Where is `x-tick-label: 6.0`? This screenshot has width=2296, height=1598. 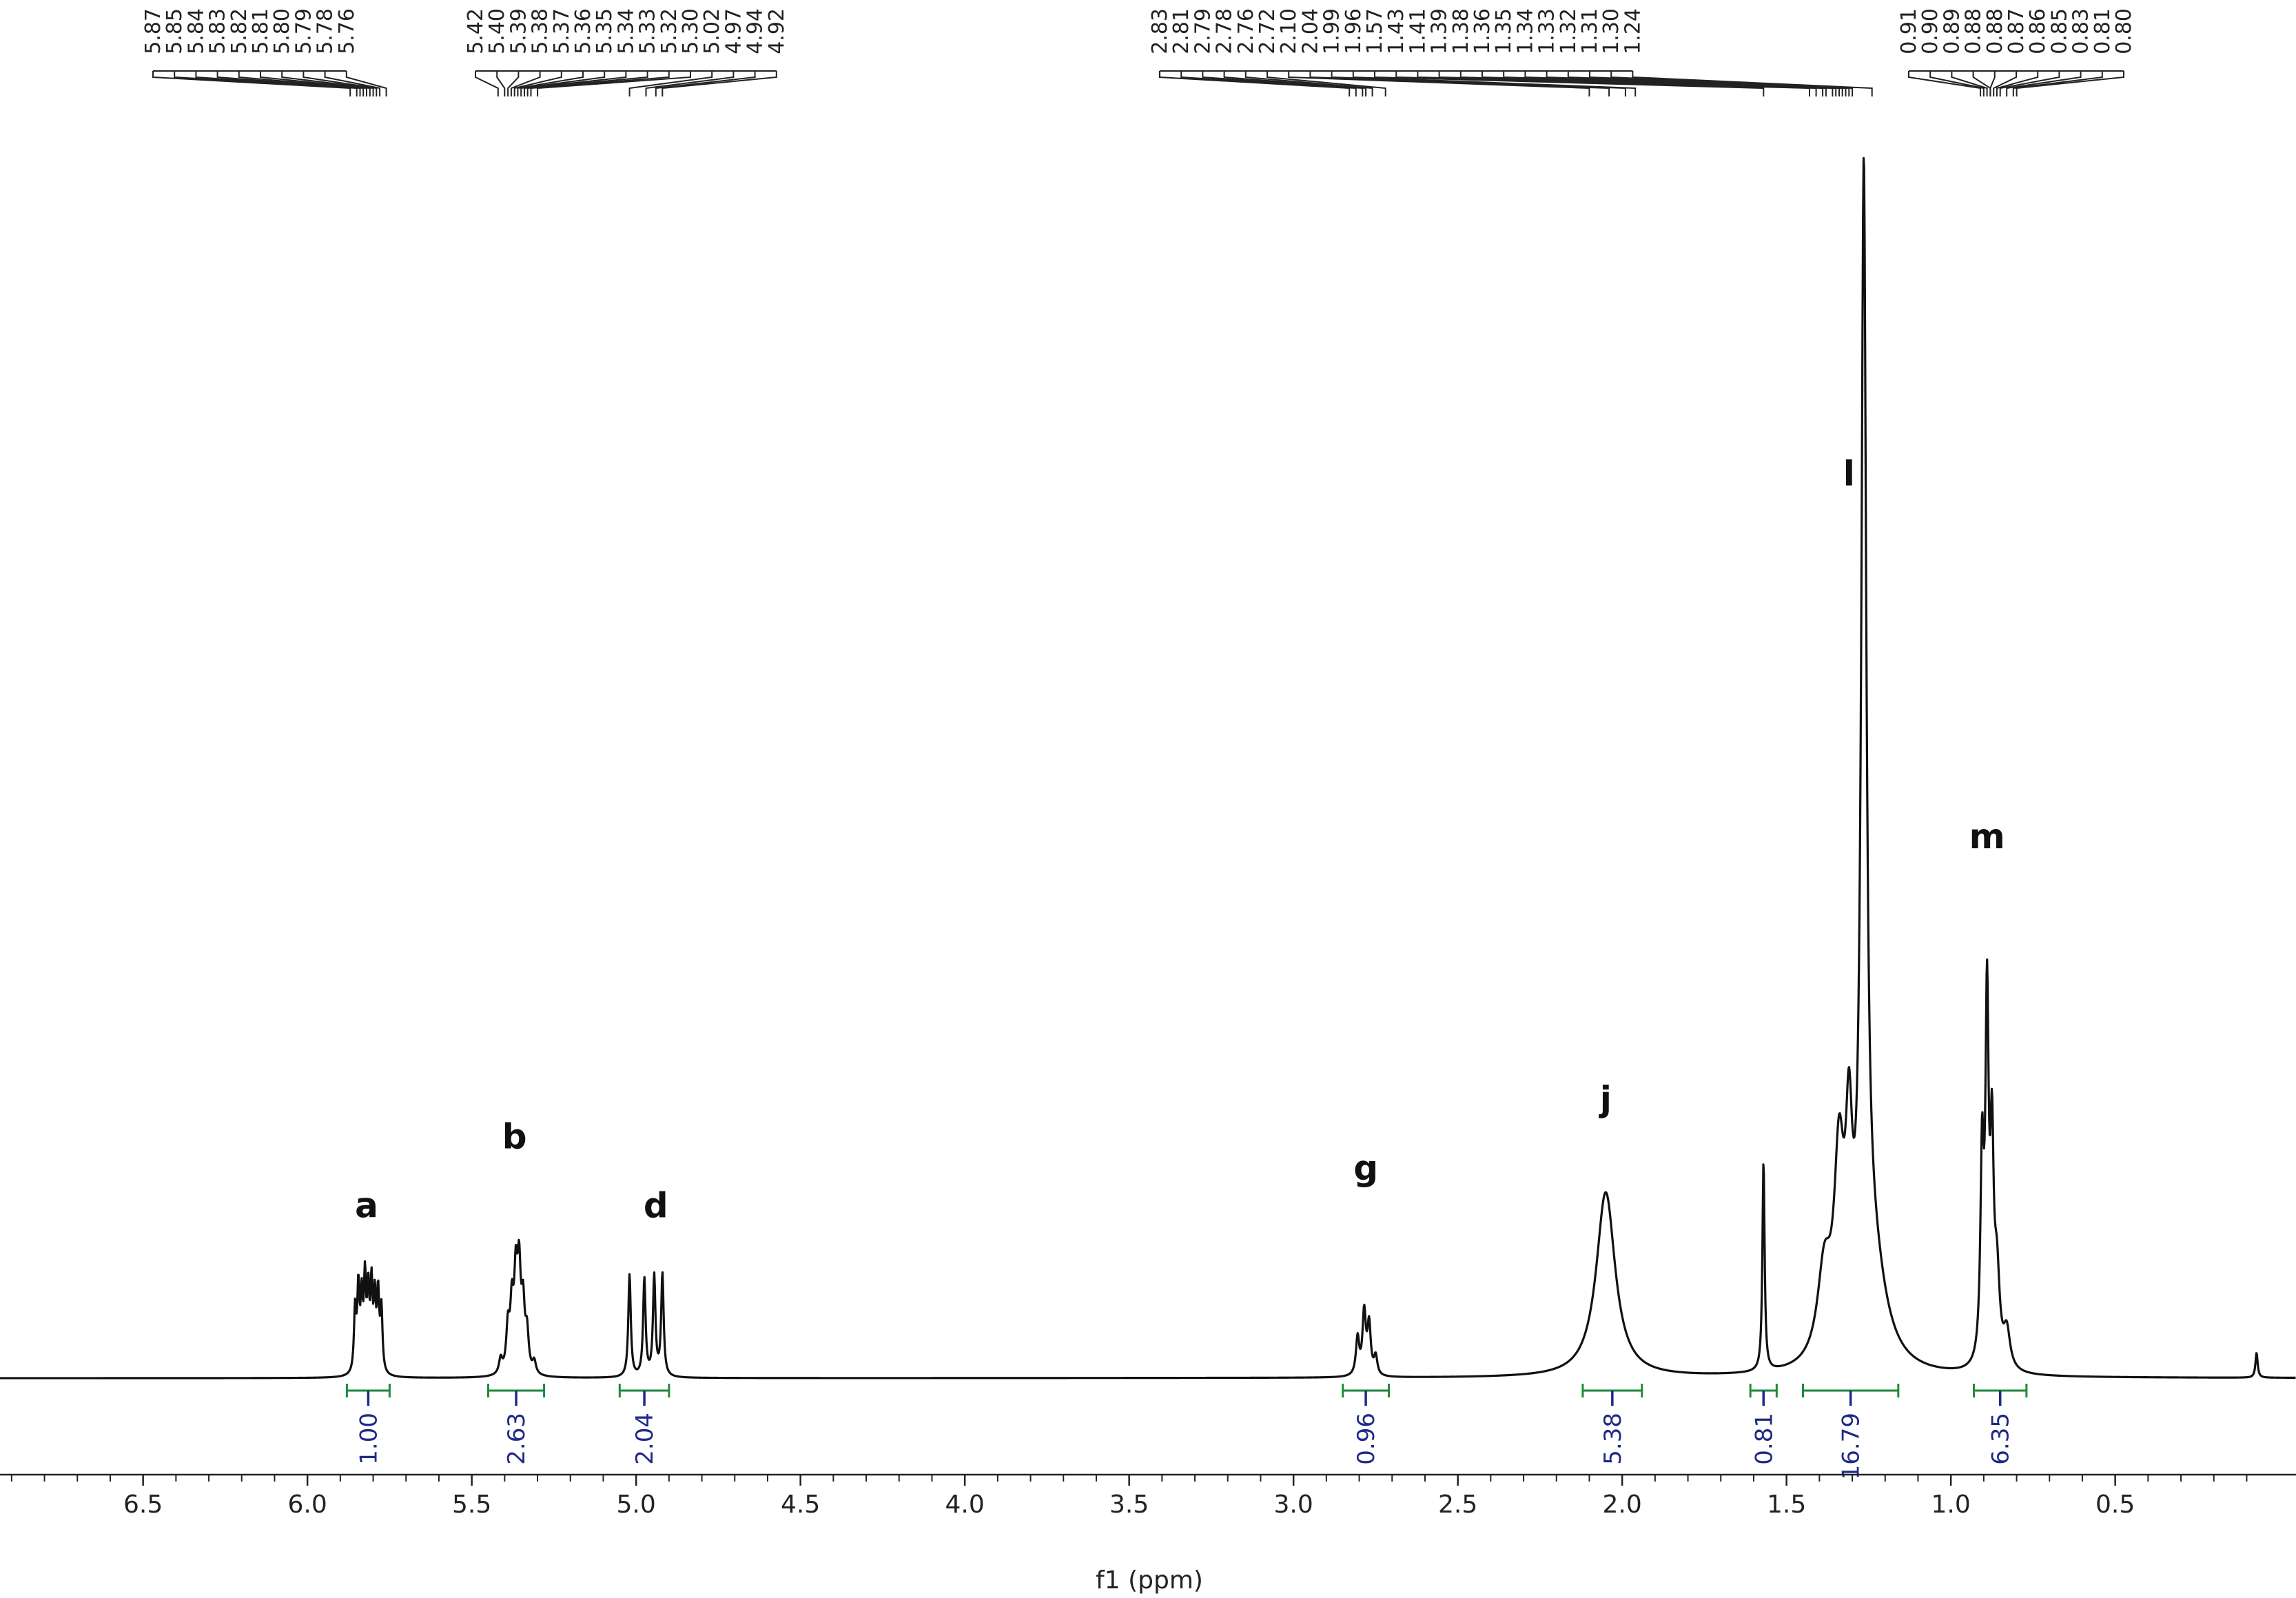 x-tick-label: 6.0 is located at coordinates (307, 1505).